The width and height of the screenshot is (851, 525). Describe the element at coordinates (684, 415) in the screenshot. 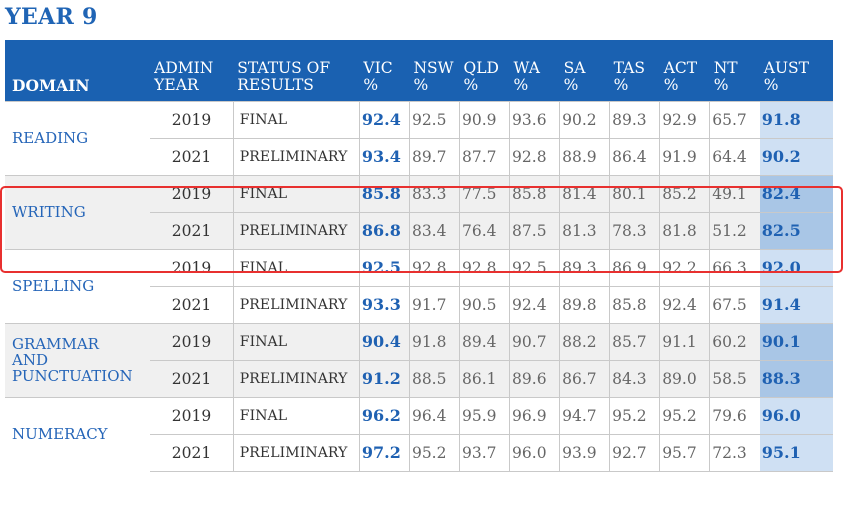

I see `value-cell-act: 95.2` at that location.